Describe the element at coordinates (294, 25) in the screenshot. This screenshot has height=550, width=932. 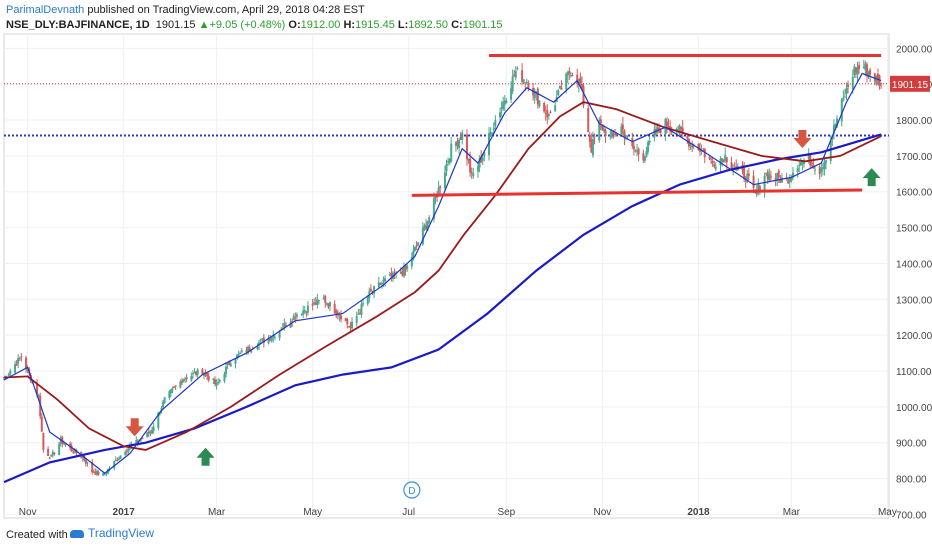
I see `open-label: O:` at that location.